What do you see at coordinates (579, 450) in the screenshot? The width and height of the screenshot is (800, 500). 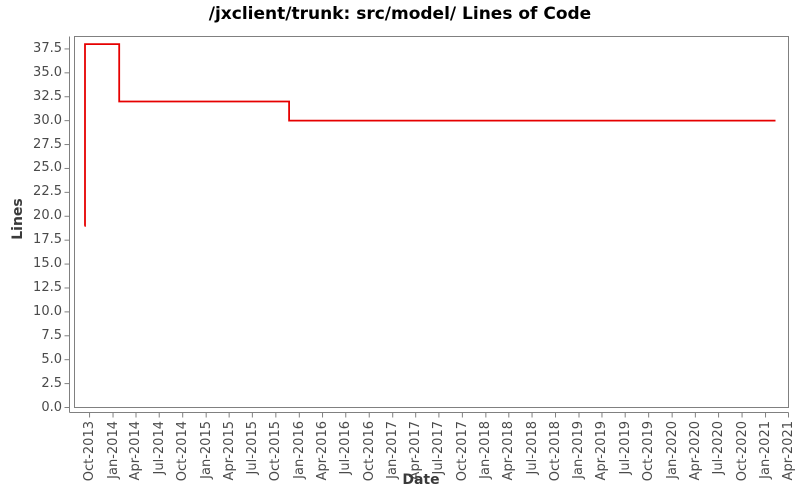 I see `x-tick-label: Jan-2019` at bounding box center [579, 450].